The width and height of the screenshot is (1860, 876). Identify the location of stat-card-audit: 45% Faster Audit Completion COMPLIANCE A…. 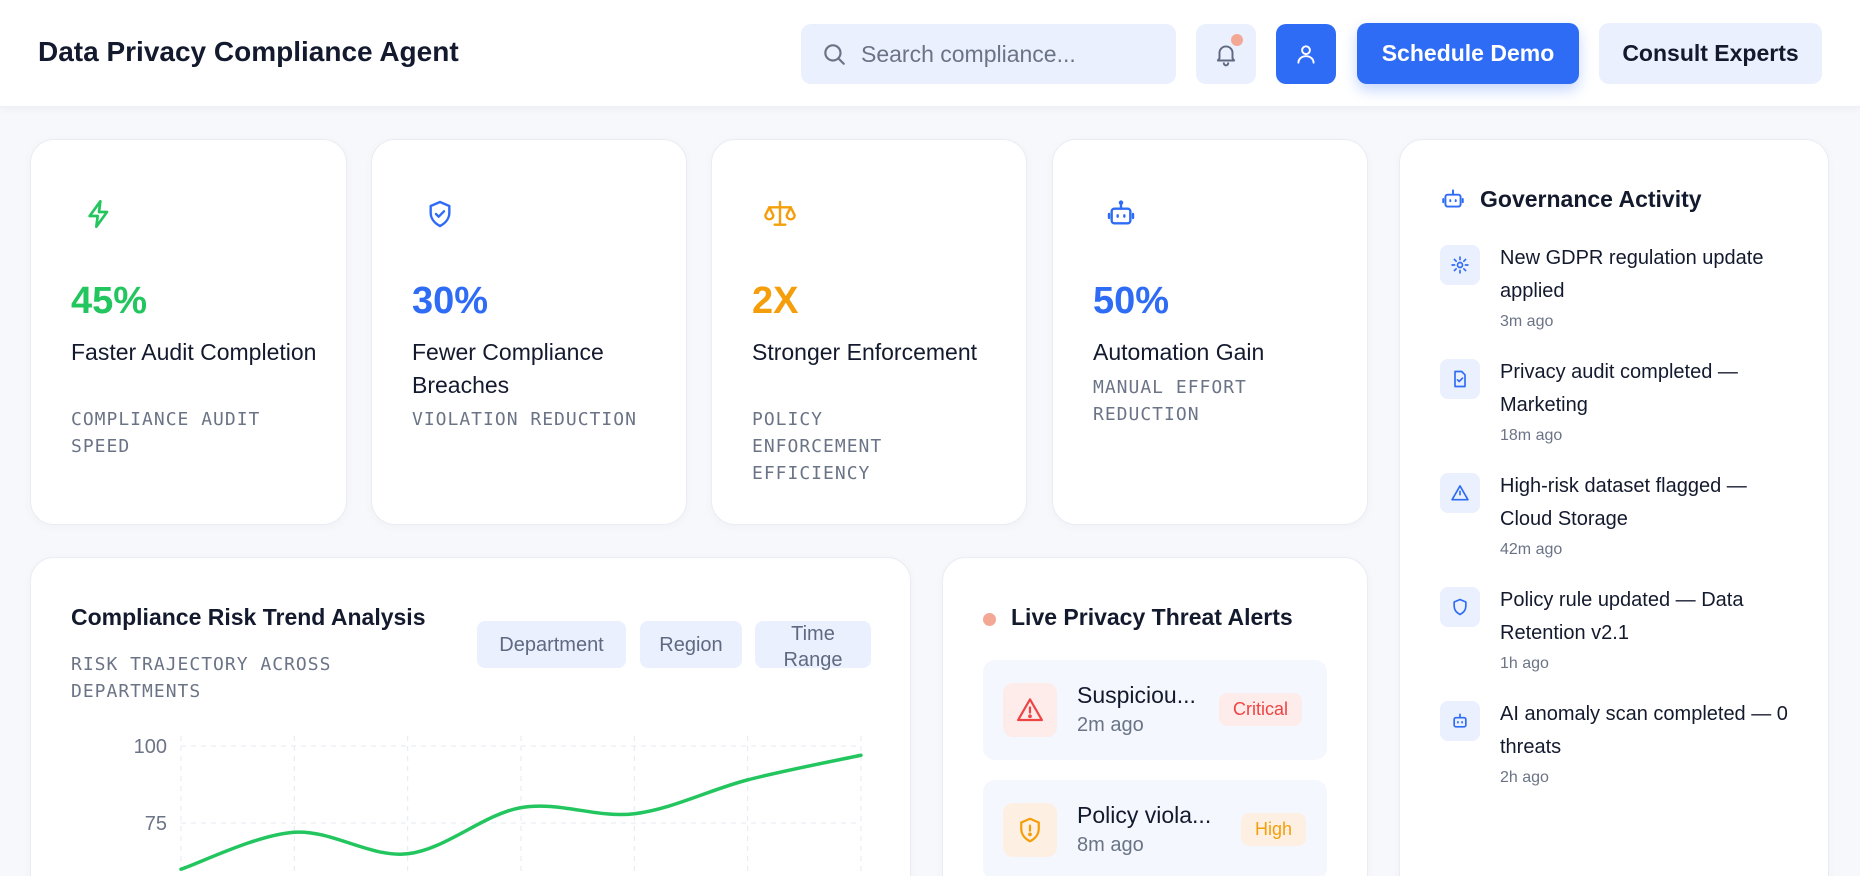
(188, 332).